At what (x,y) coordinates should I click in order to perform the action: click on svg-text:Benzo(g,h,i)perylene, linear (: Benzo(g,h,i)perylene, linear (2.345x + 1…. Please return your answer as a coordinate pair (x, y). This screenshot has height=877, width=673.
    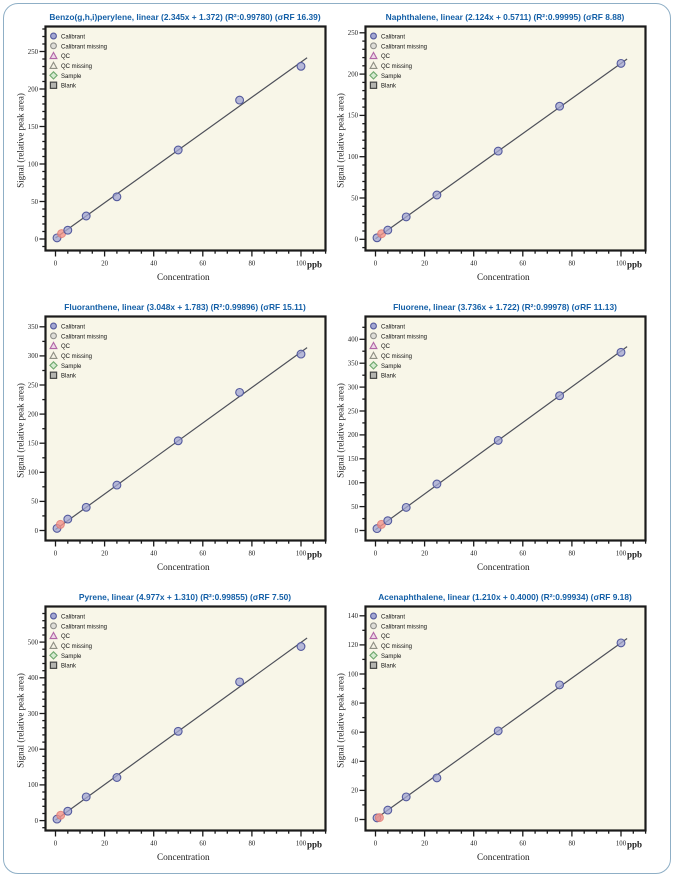
    Looking at the image, I should click on (184, 17).